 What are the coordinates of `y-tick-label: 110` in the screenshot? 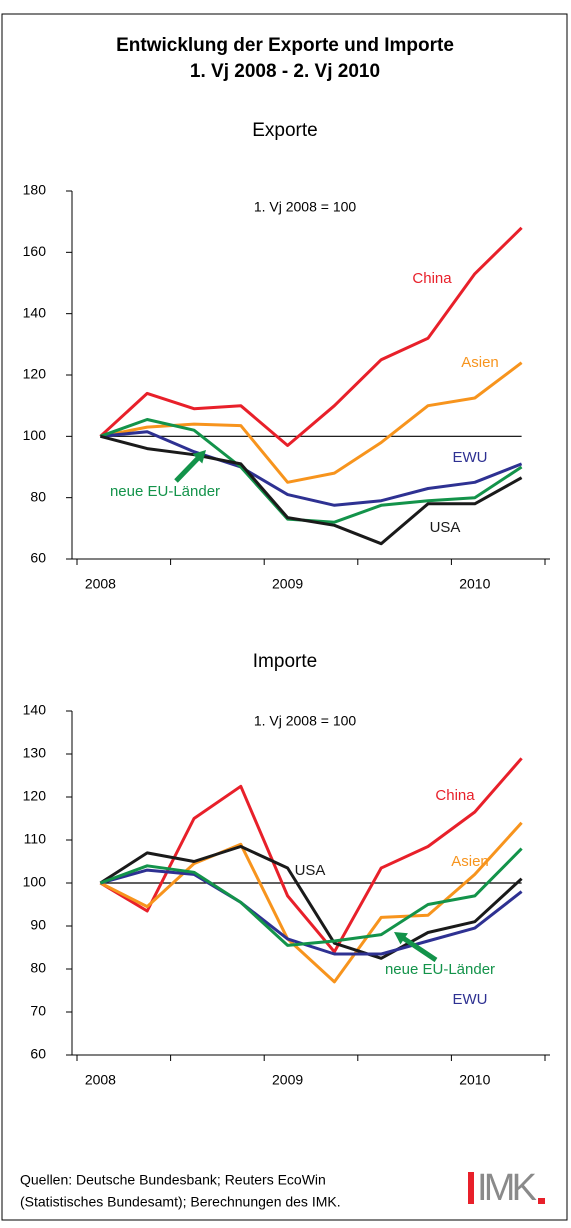 It's located at (35, 839).